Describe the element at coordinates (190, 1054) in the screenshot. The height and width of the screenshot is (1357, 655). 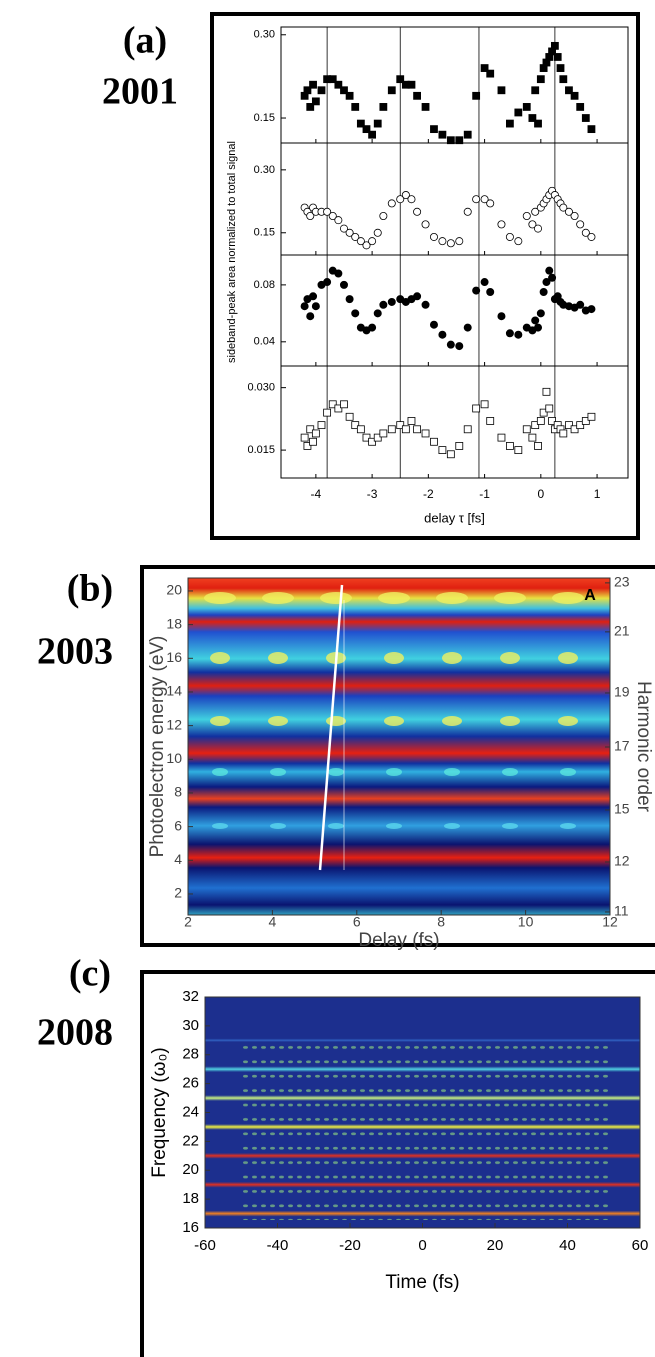
I see `y-tick-label: 28` at that location.